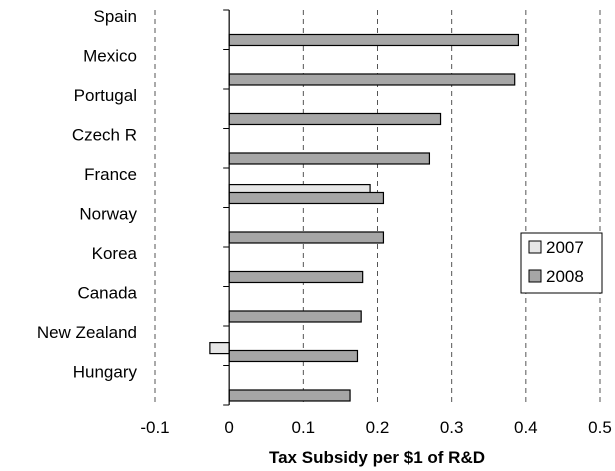 This screenshot has width=615, height=471. Describe the element at coordinates (105, 95) in the screenshot. I see `category-label: Portugal` at that location.